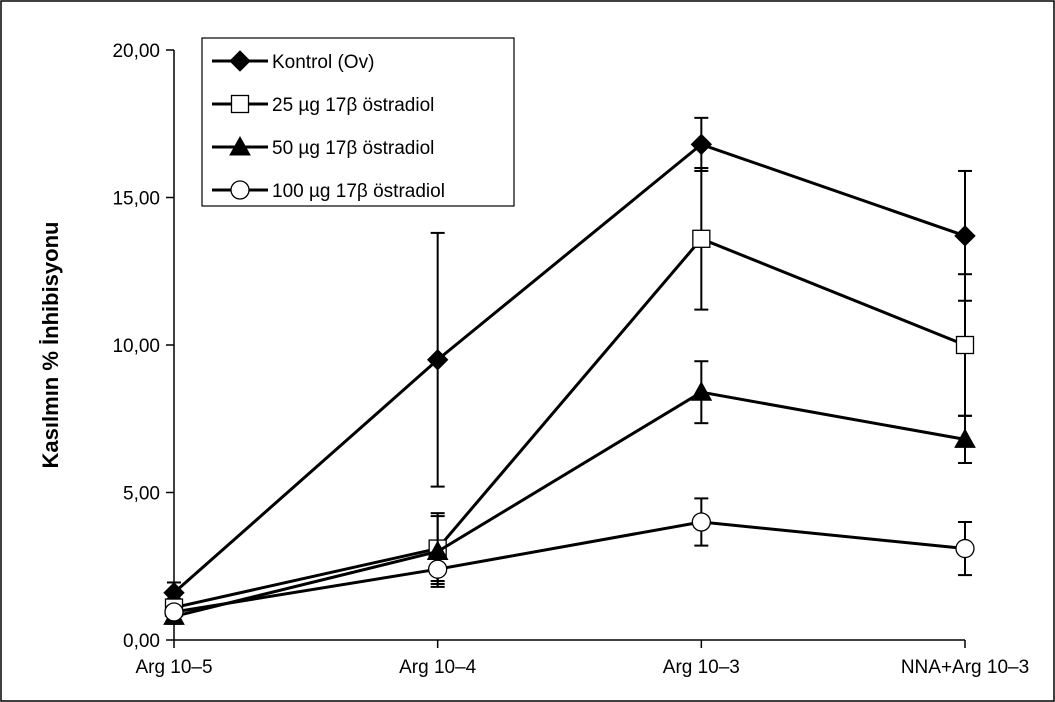  I want to click on legend-label: Kontrol (Ov), so click(323, 62).